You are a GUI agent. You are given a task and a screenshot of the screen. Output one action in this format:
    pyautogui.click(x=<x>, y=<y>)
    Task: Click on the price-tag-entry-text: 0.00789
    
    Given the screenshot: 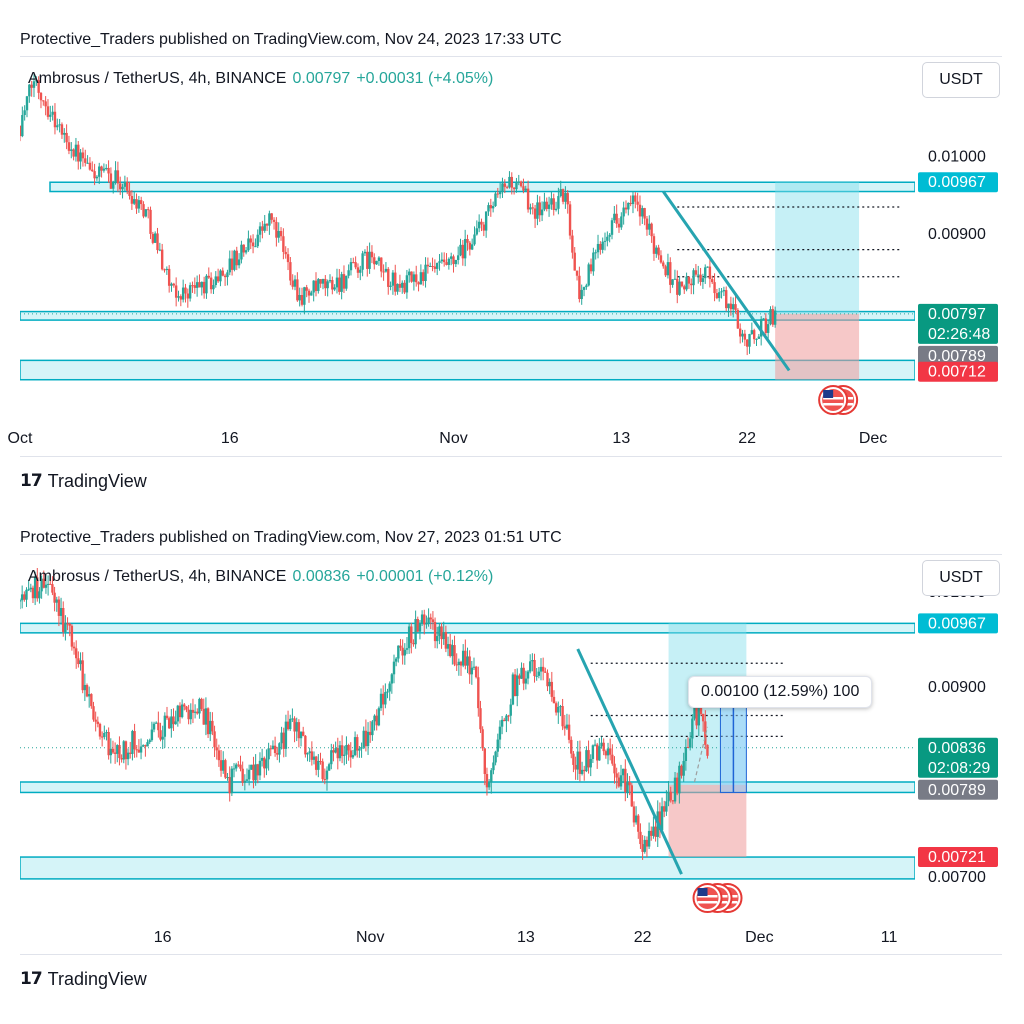 What is the action you would take?
    pyautogui.click(x=957, y=790)
    